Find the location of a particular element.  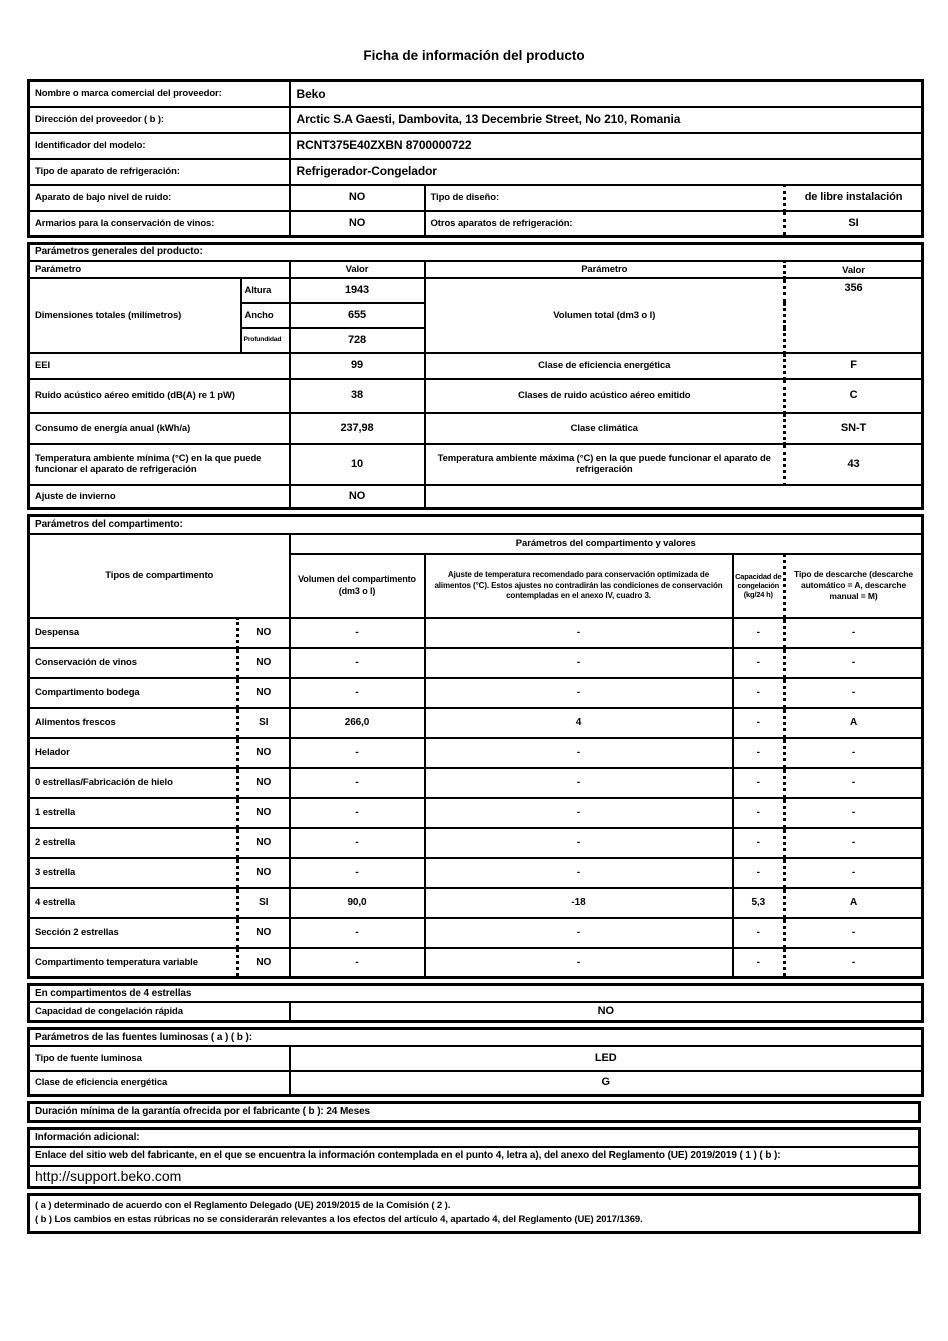

table-row: EEI 99 Clase de eficiencia energética F is located at coordinates (475, 365).